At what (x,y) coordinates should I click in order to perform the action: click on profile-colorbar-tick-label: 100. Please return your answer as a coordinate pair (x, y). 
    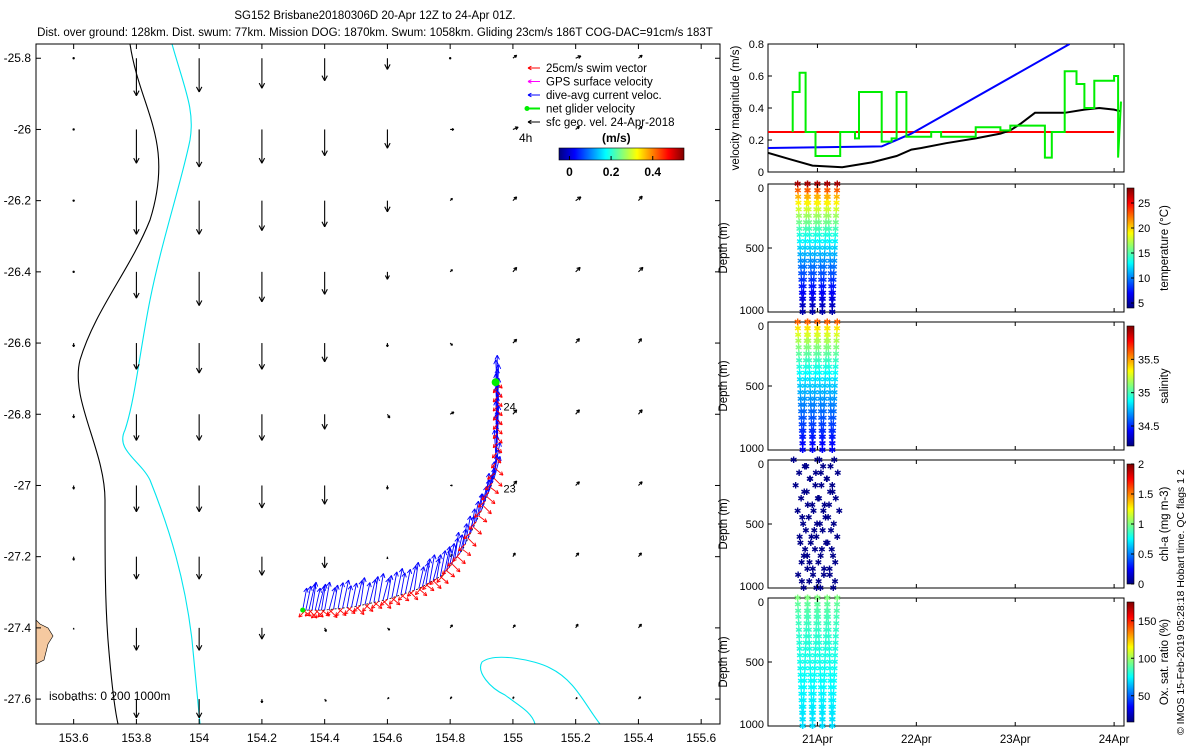
    Looking at the image, I should click on (1147, 659).